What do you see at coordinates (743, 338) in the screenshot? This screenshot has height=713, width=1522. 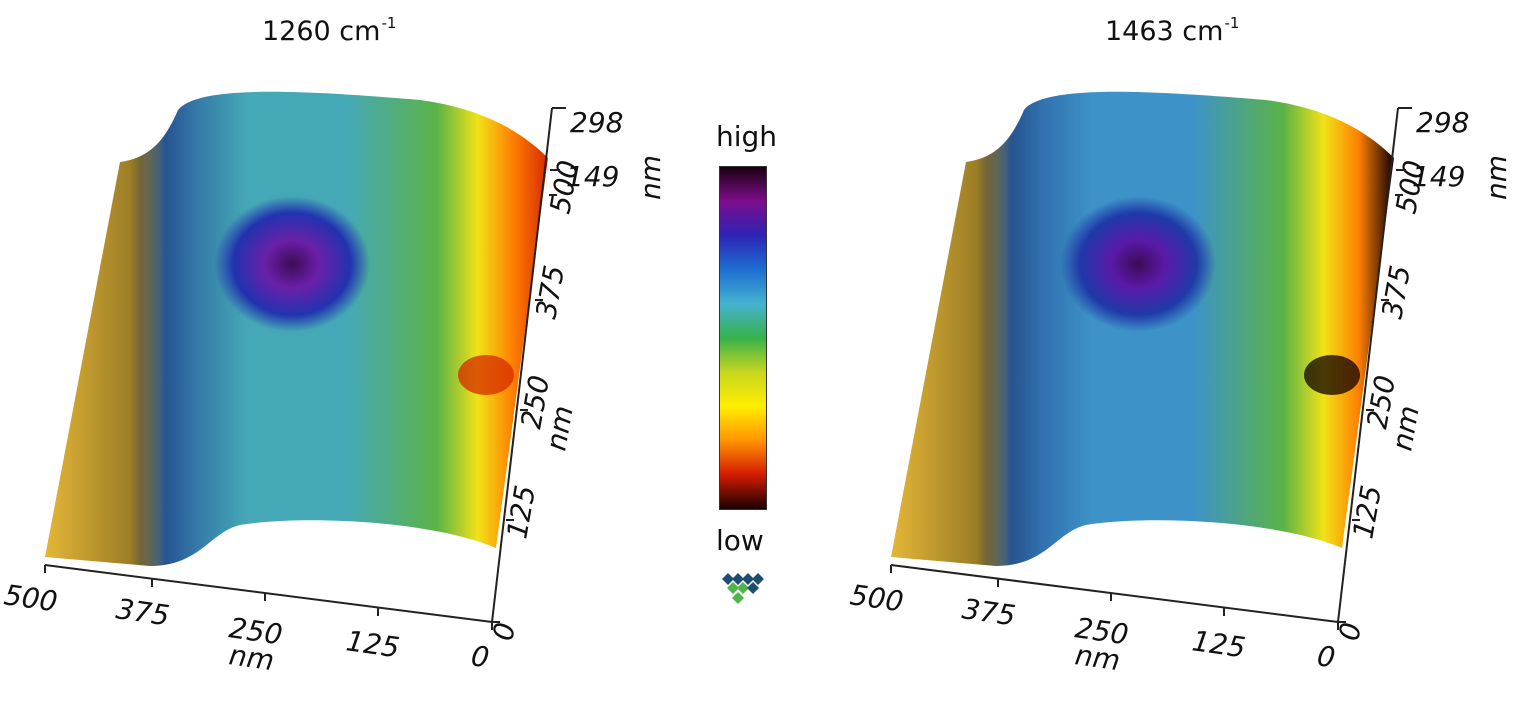 I see `colorbar` at bounding box center [743, 338].